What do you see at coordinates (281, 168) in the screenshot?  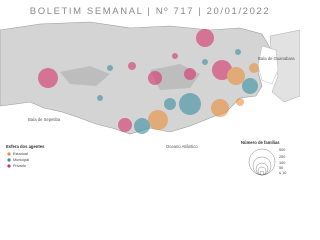 I see `legend-item: 50` at bounding box center [281, 168].